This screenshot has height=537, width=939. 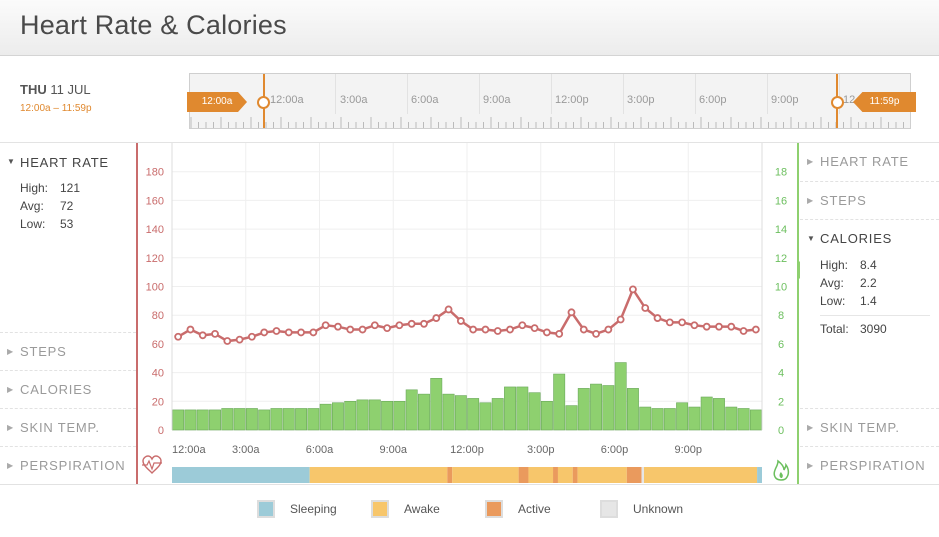 I want to click on y-tick-label-left: 0, so click(x=161, y=431).